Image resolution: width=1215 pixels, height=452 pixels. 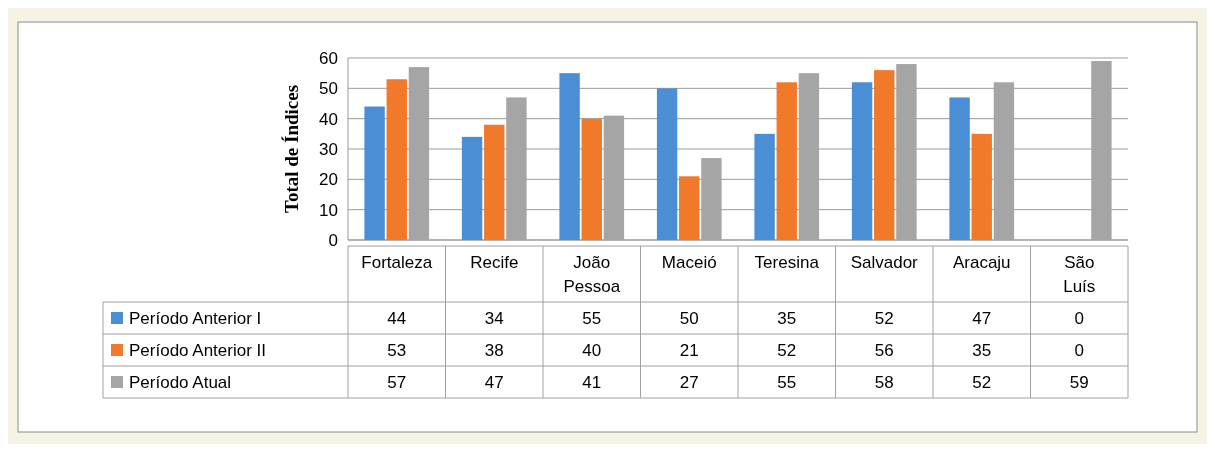 I want to click on y-tick-label: 10, so click(x=328, y=210).